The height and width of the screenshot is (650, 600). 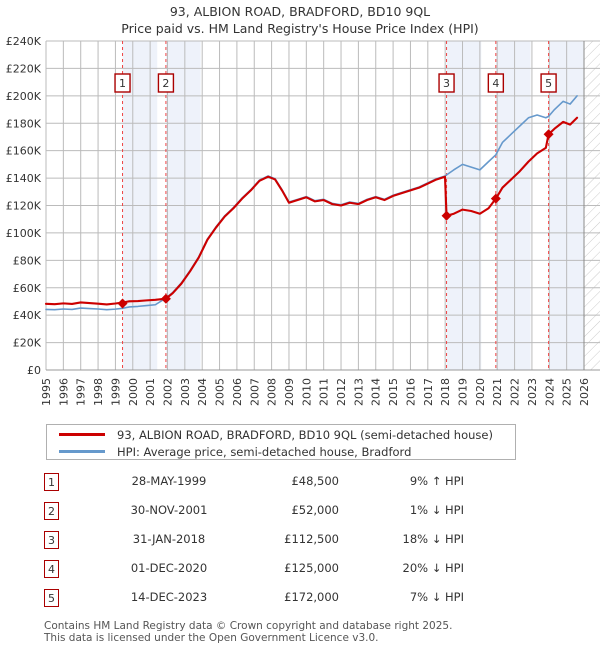 I want to click on svg-text: 3, so click(x=446, y=83).